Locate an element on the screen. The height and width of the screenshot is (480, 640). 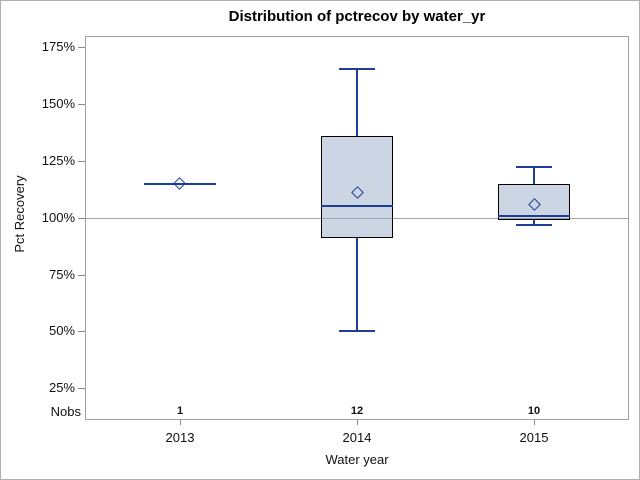
y-axis-title: Pct Recovery is located at coordinates (19, 214).